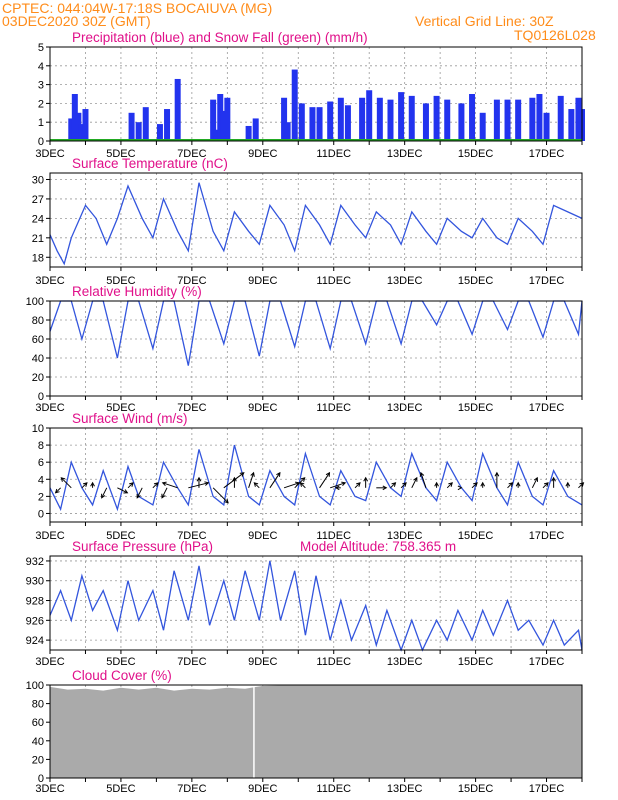  What do you see at coordinates (35, 582) in the screenshot?
I see `pres-ytick-label: 930` at bounding box center [35, 582].